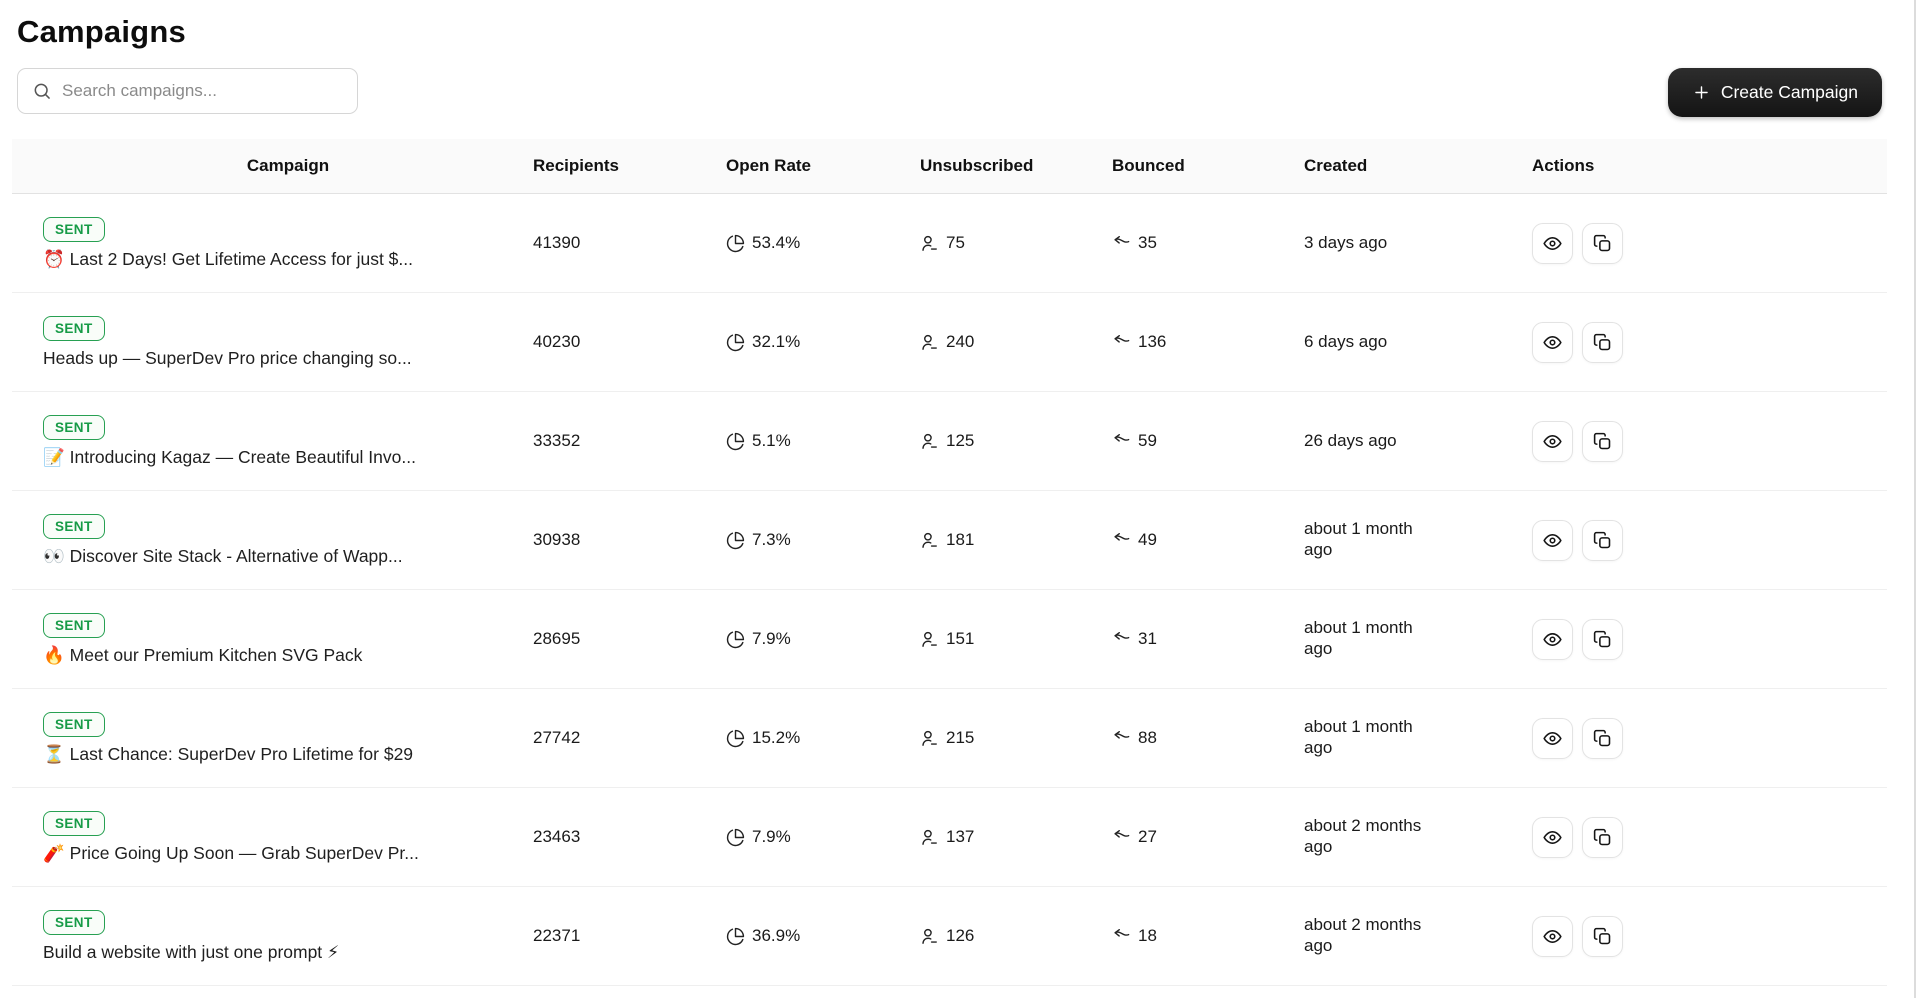  What do you see at coordinates (776, 341) in the screenshot?
I see `open-rate-value: 32.1%` at bounding box center [776, 341].